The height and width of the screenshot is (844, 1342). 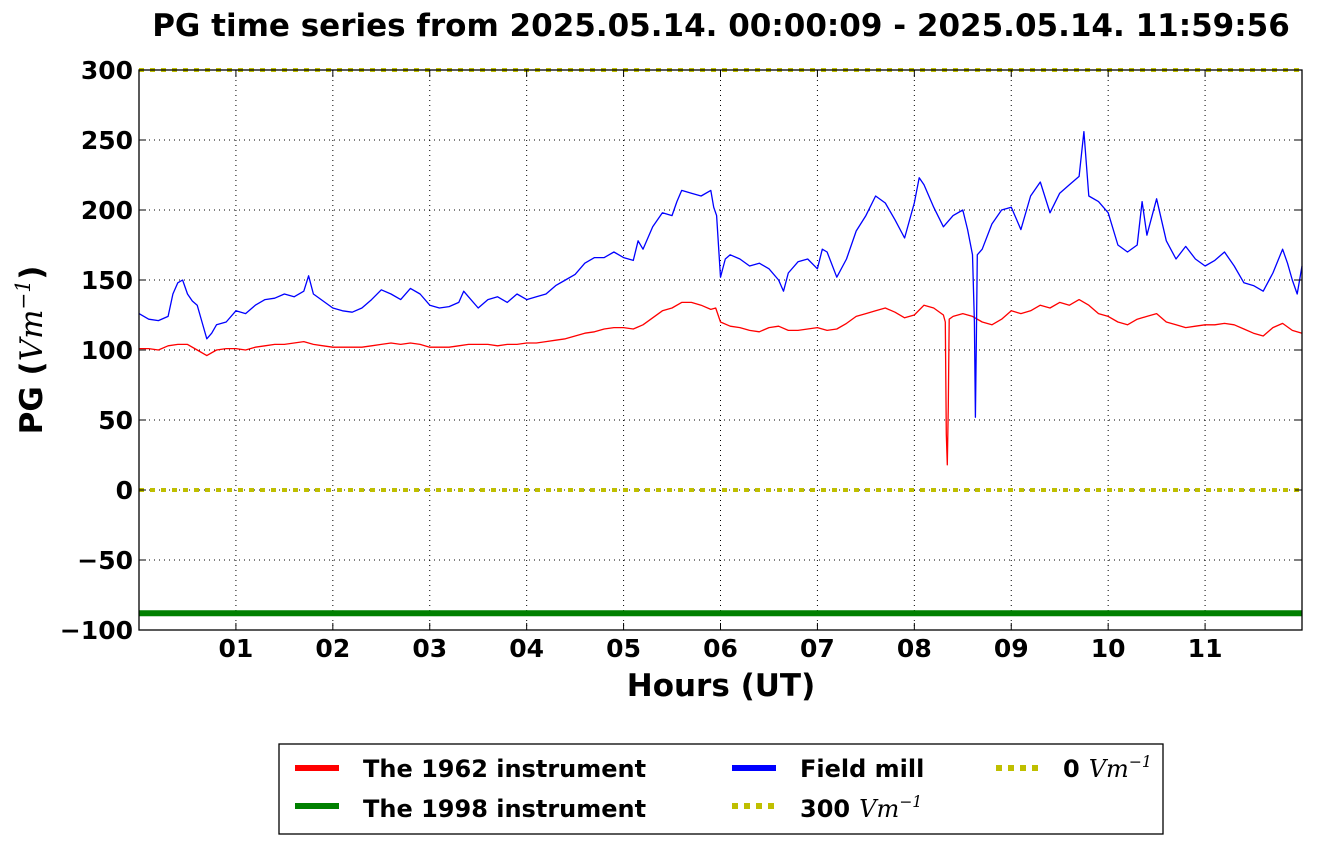 I want to click on y-tick-label: −50, so click(x=105, y=560).